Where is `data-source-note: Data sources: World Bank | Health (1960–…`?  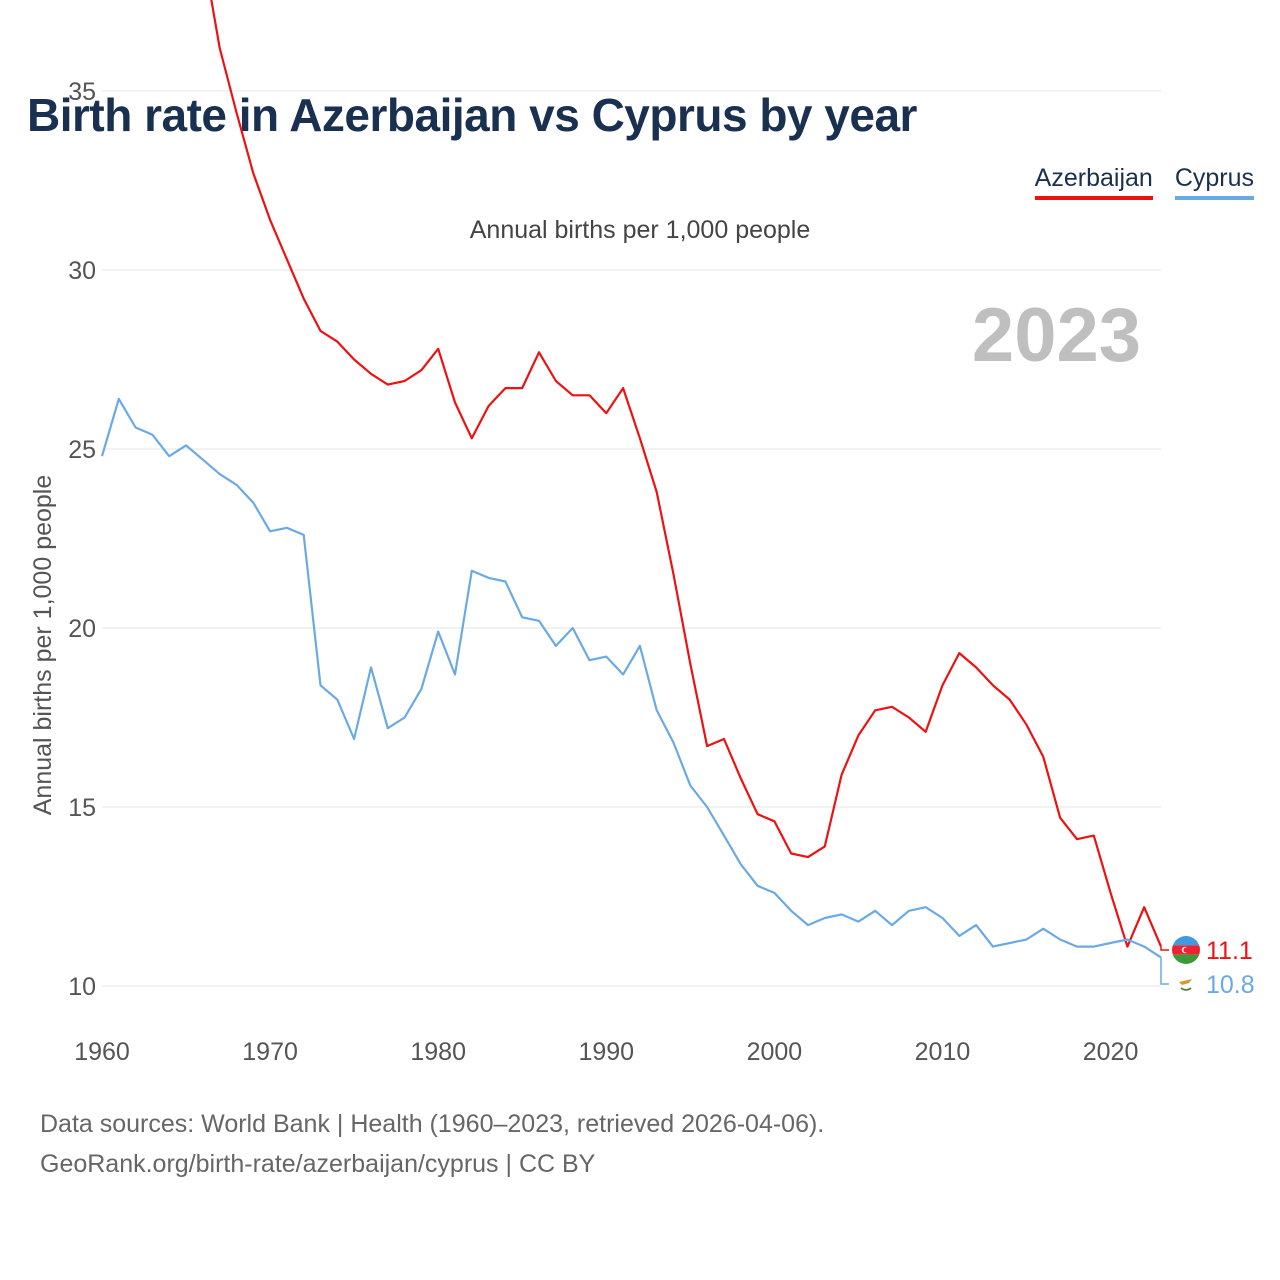
data-source-note: Data sources: World Bank | Health (1960–… is located at coordinates (432, 1124).